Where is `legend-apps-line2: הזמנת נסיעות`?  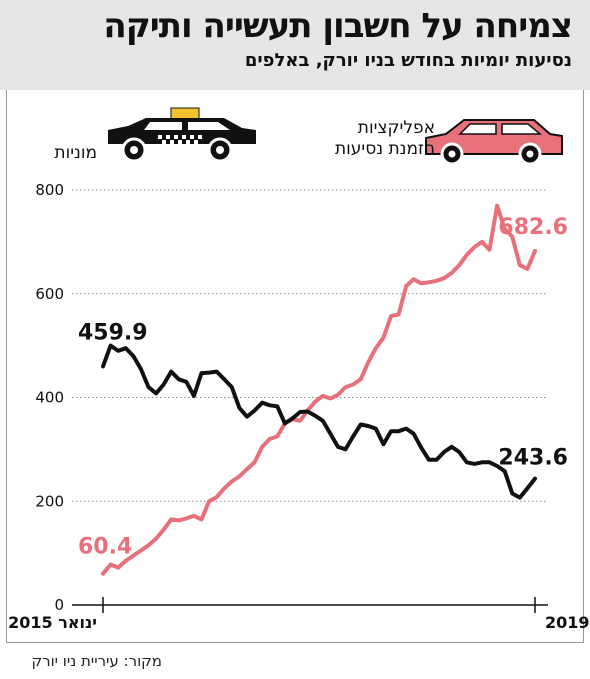
legend-apps-line2: הזמנת נסיעות is located at coordinates (384, 149).